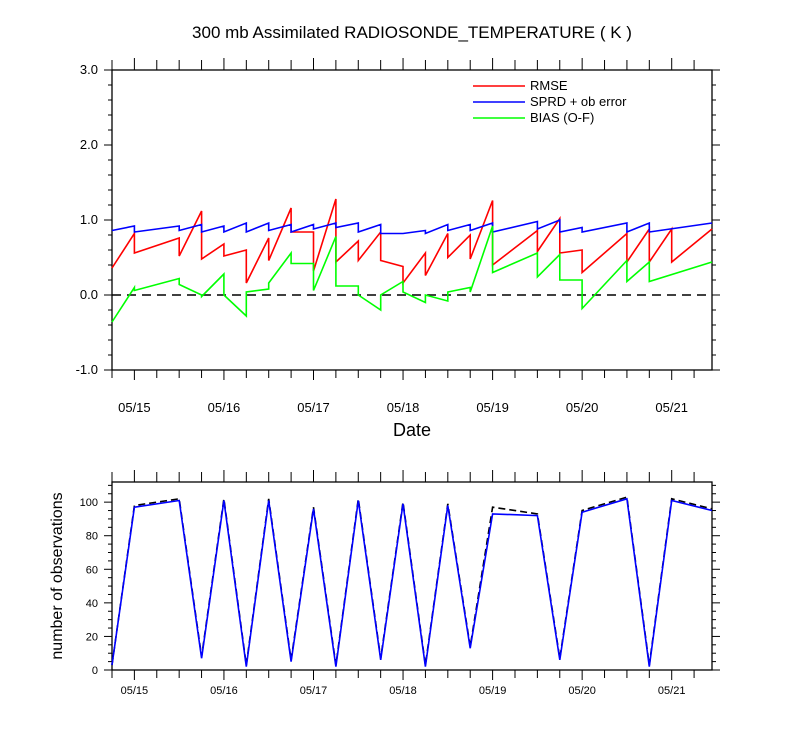  Describe the element at coordinates (92, 604) in the screenshot. I see `y-tick-label: 40` at that location.